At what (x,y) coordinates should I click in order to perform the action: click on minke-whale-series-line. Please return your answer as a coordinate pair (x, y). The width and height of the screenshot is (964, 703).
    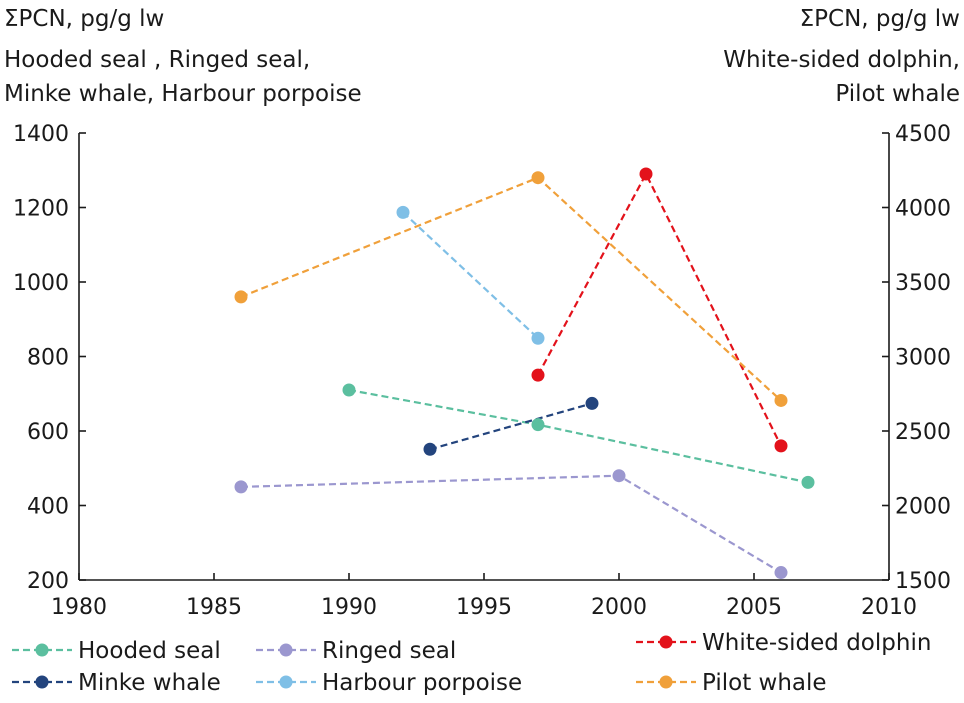
    Looking at the image, I should click on (511, 426).